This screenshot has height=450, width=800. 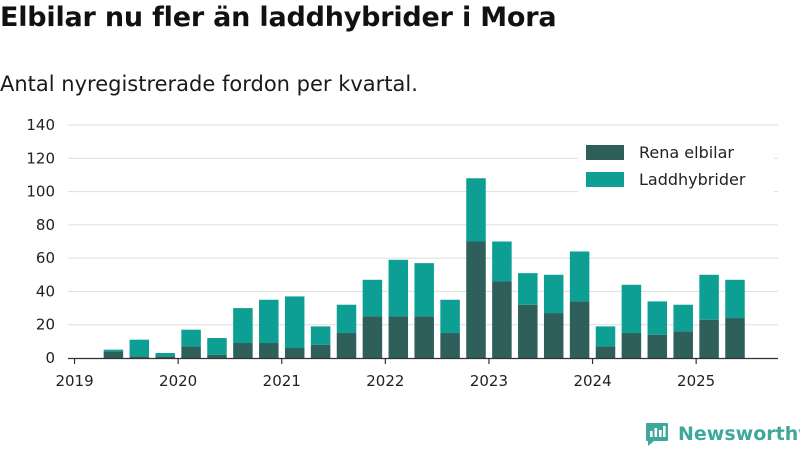 I want to click on chart-title: Elbilar nu fler än laddhybrider i Mora, so click(x=278, y=17).